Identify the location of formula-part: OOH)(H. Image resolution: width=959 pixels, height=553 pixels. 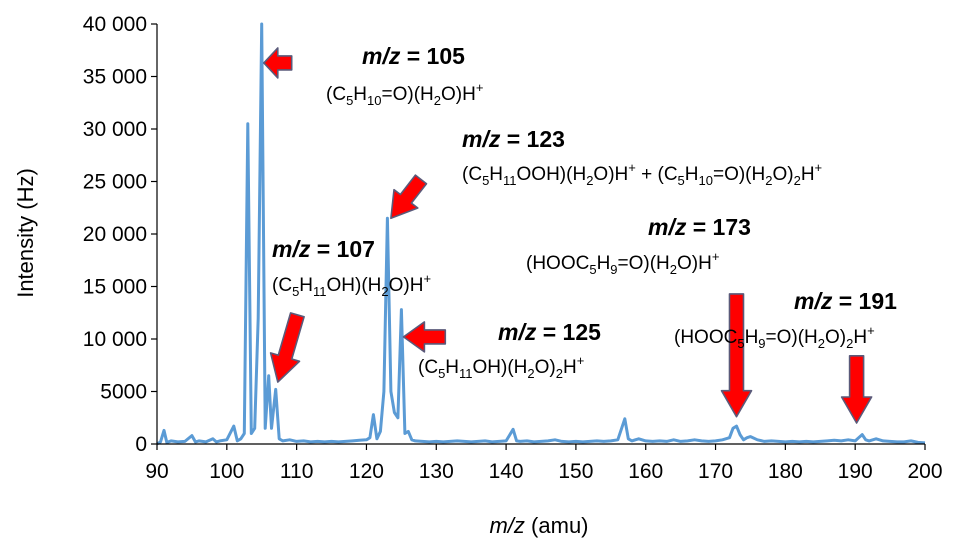
(552, 174).